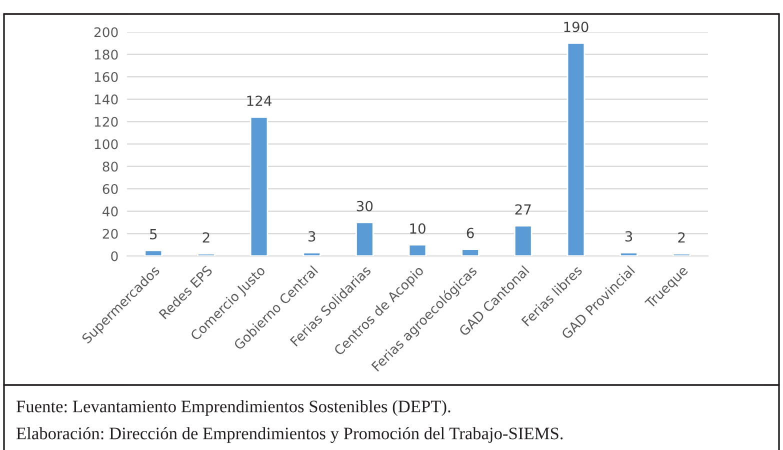  Describe the element at coordinates (106, 144) in the screenshot. I see `y-tick-label: 100` at that location.